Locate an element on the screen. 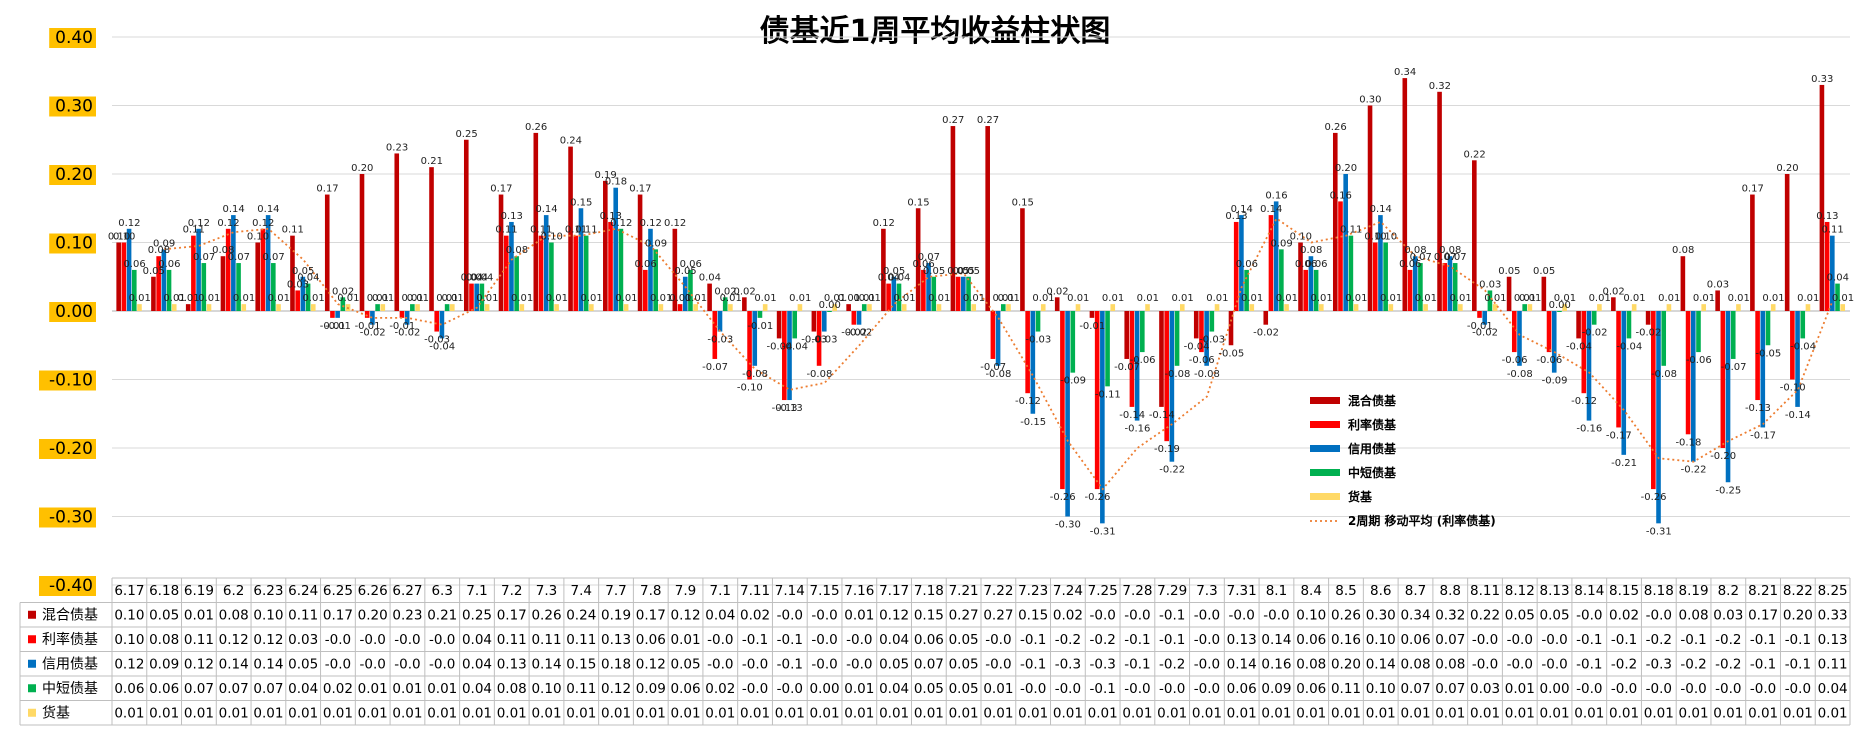 This screenshot has height=743, width=1857. data-label-credit: -0.03 is located at coordinates (825, 340).